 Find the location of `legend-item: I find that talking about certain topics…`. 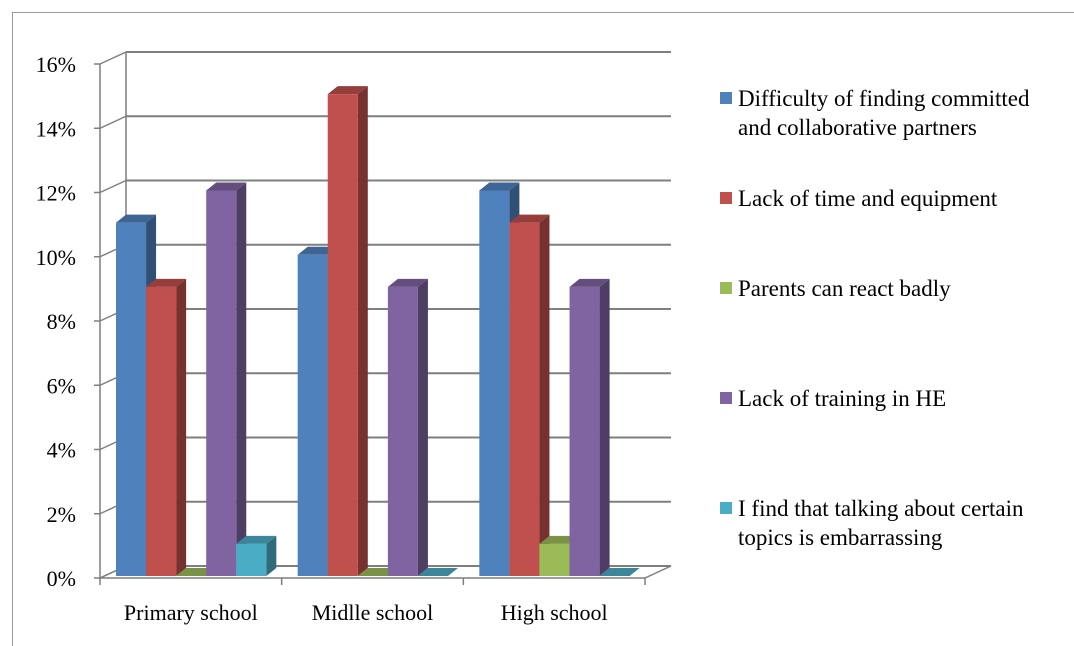

legend-item: I find that talking about certain topics… is located at coordinates (892, 523).